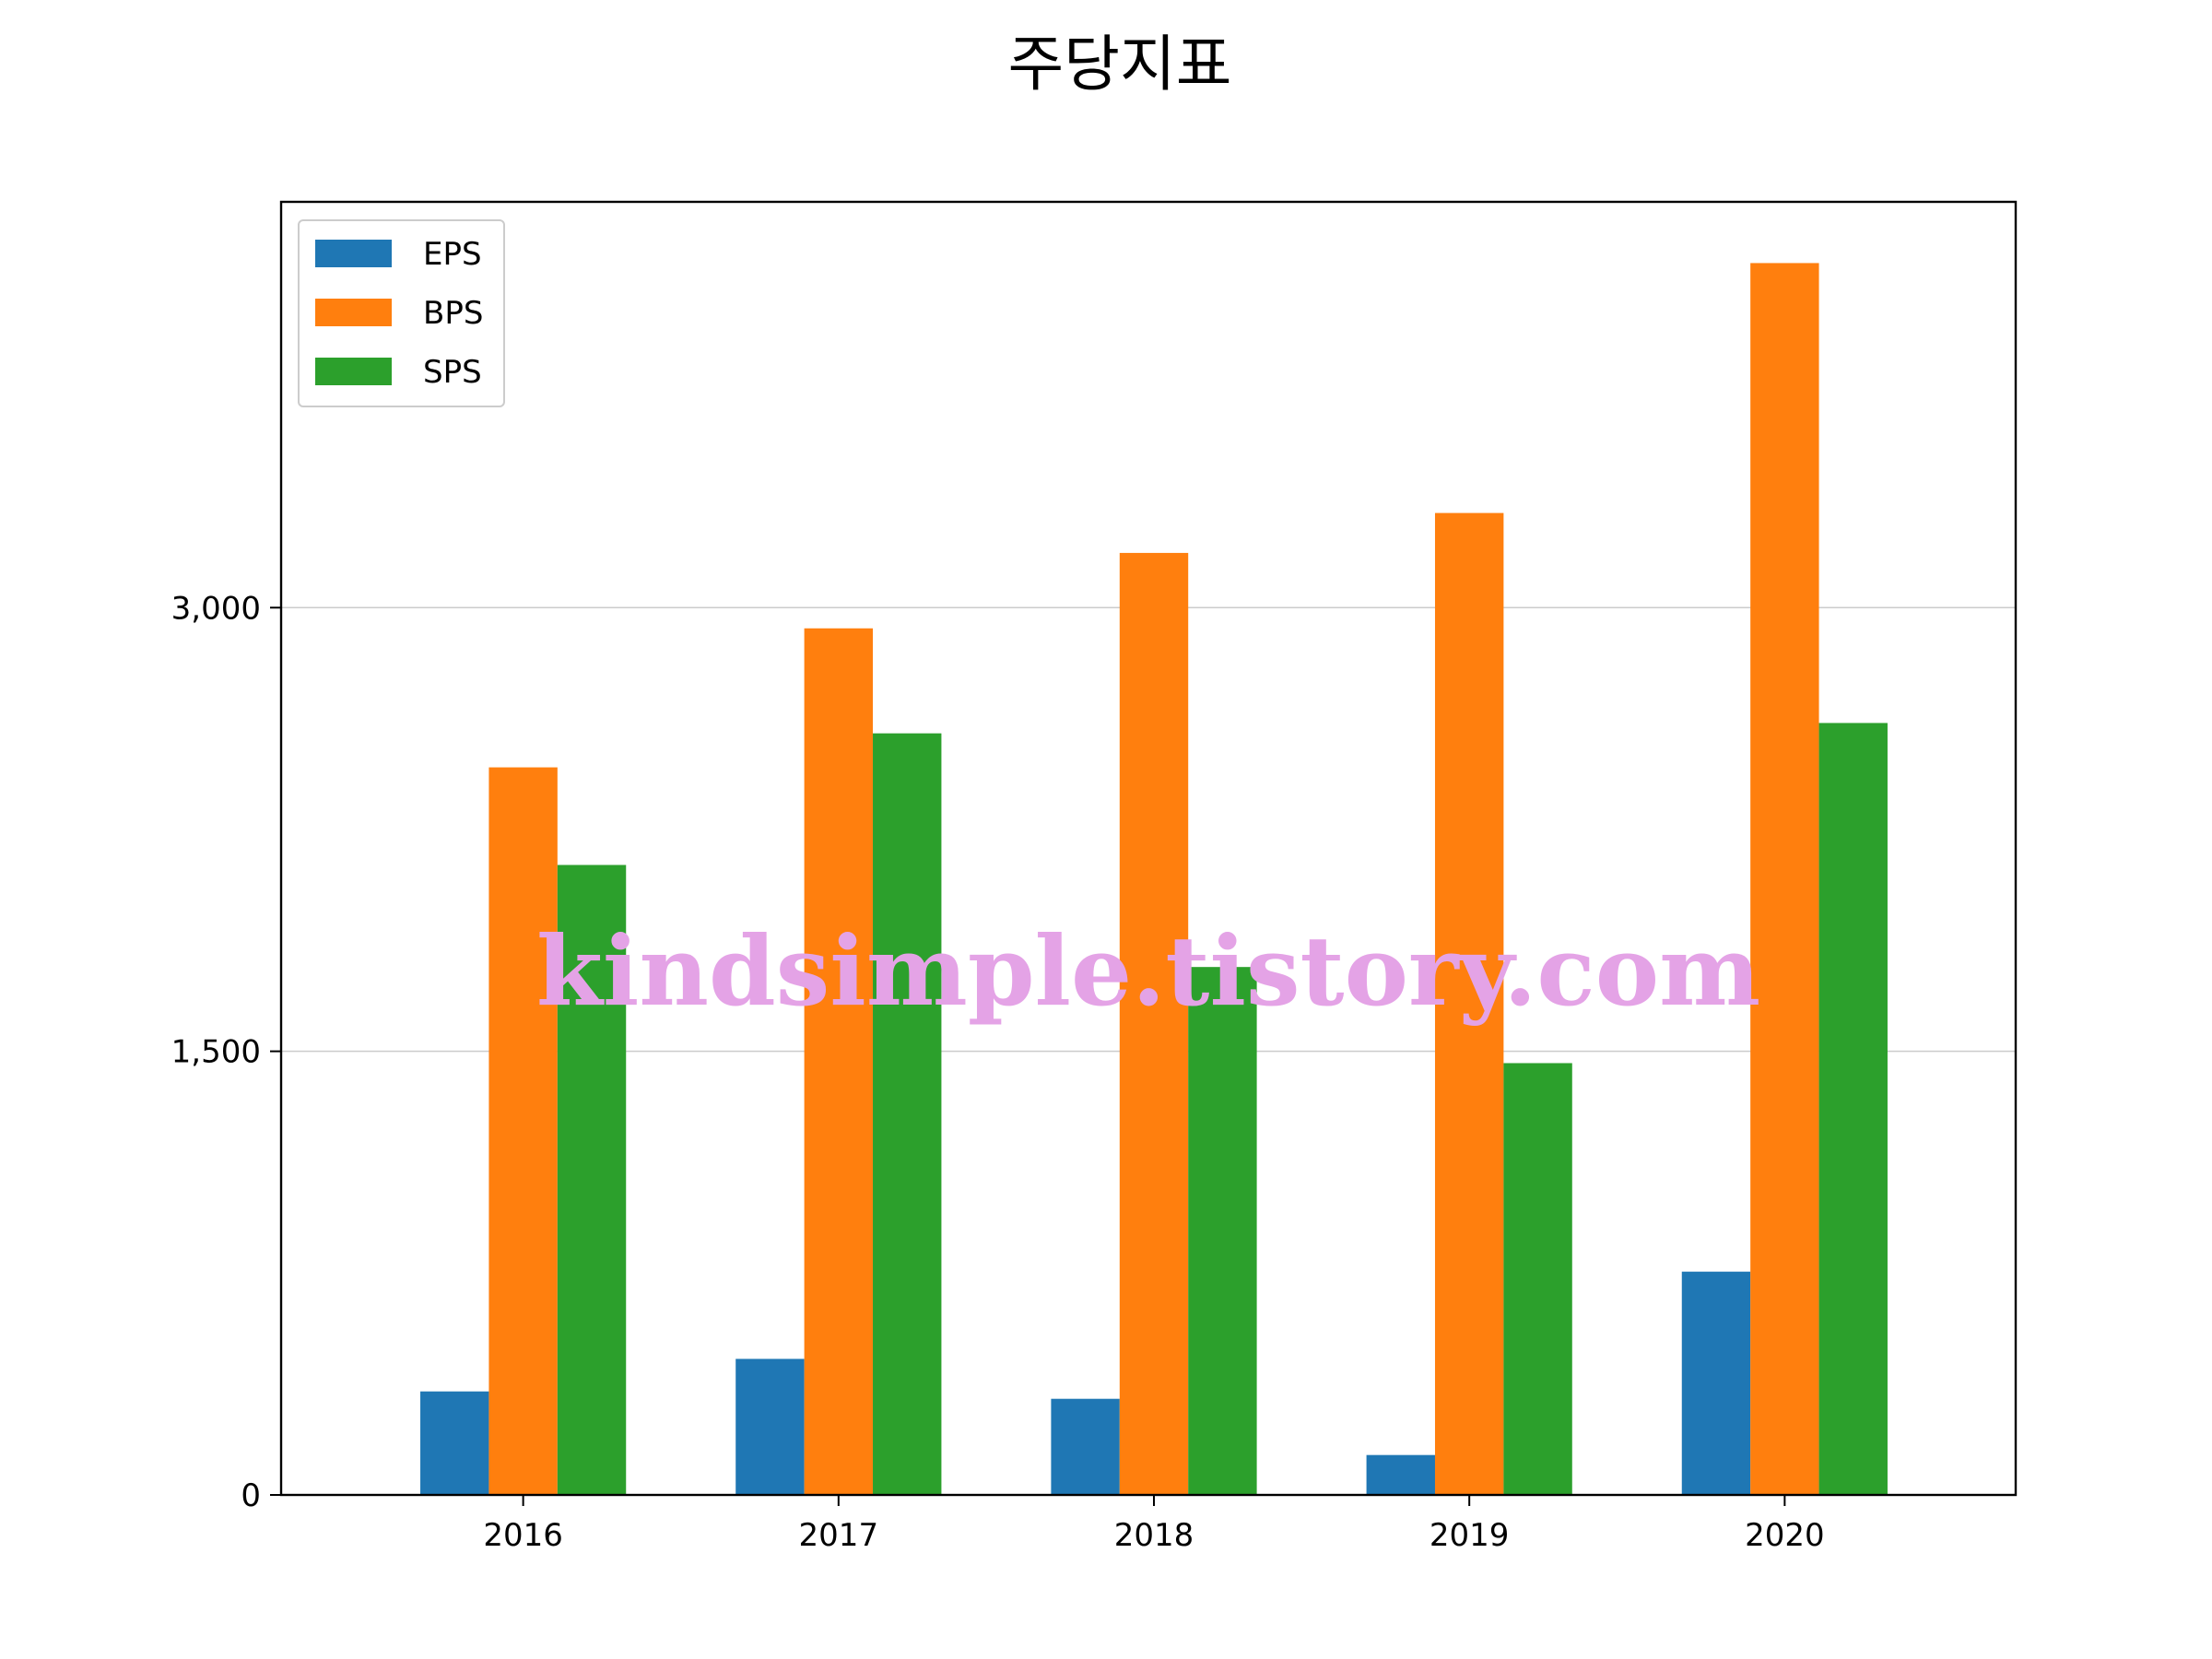 The image size is (2212, 1659). What do you see at coordinates (770, 1427) in the screenshot?
I see `bar-eps-2017` at bounding box center [770, 1427].